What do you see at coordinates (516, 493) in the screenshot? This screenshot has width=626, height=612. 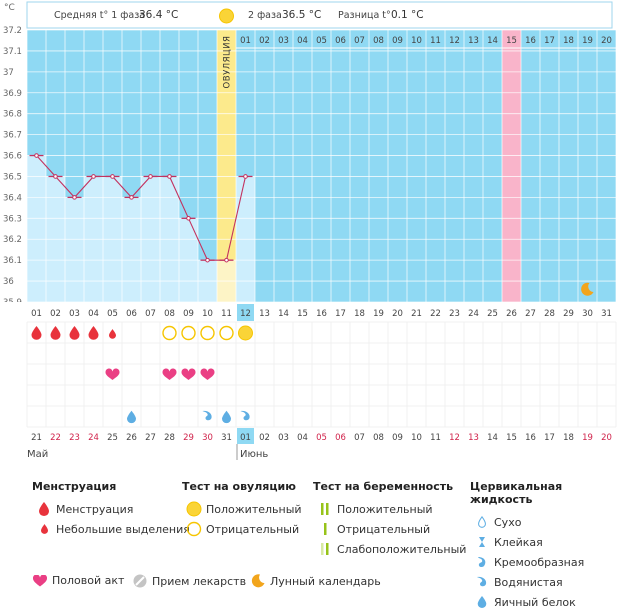 I see `legend-cervical-title: Цервикальная жидкость` at bounding box center [516, 493].